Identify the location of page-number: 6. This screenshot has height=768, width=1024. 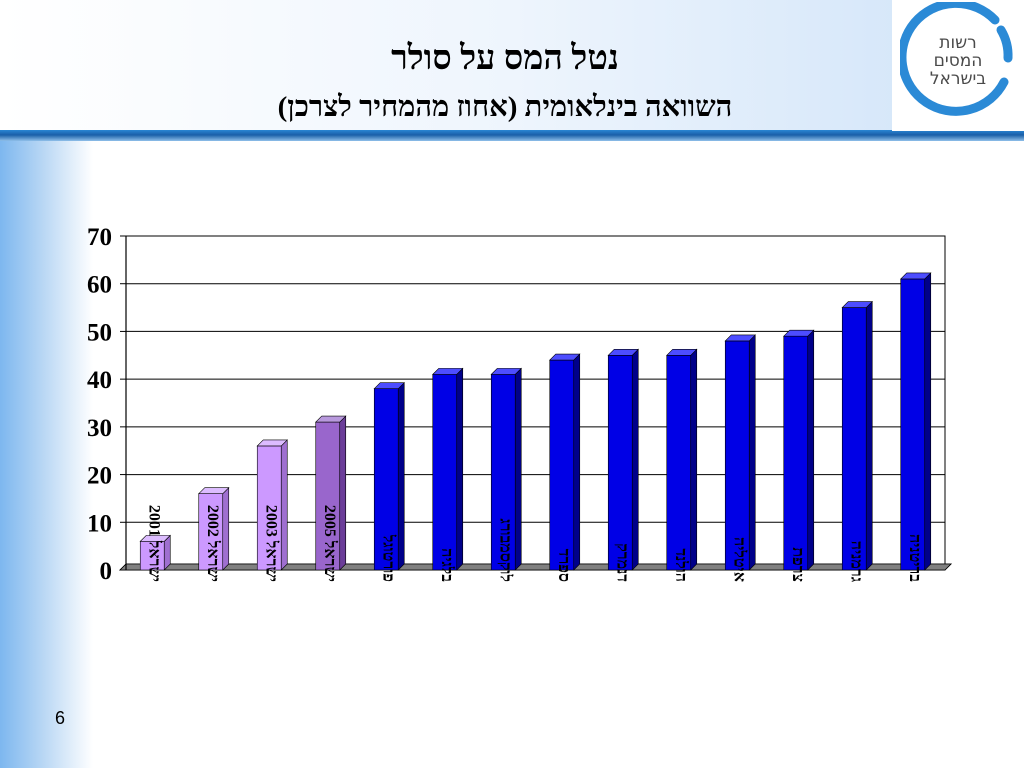
(60, 718).